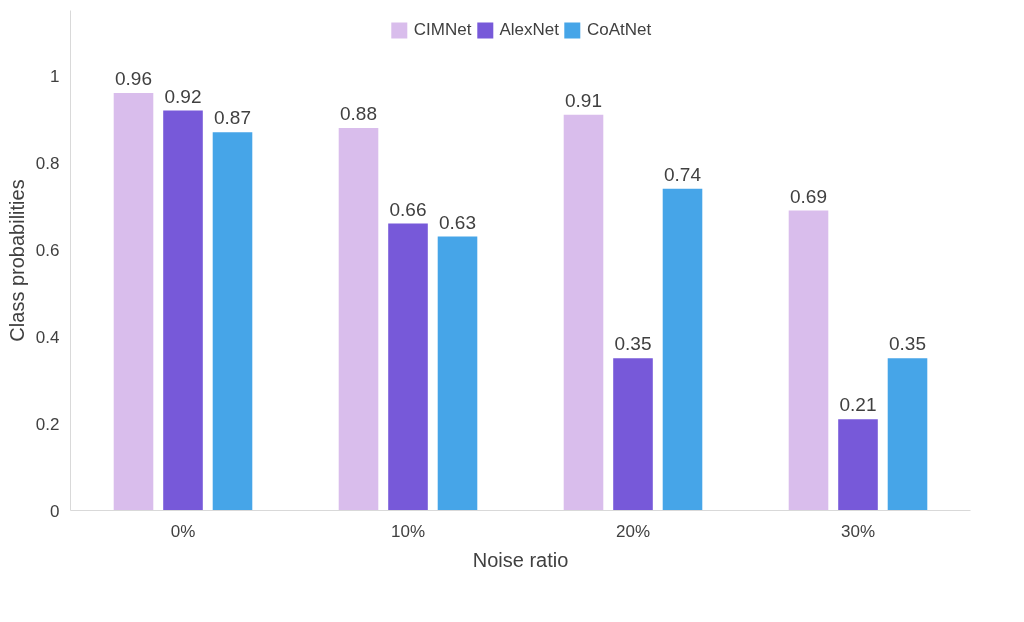 The width and height of the screenshot is (1024, 622). Describe the element at coordinates (358, 113) in the screenshot. I see `data-label: 0.88` at that location.